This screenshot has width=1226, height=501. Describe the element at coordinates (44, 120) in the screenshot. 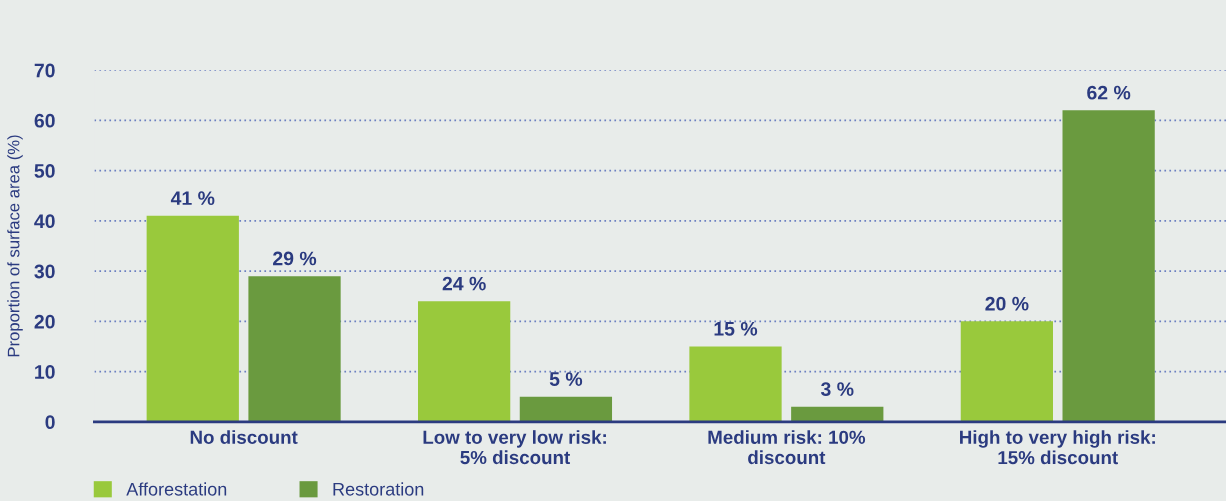

I see `y-tick-label: 60` at that location.